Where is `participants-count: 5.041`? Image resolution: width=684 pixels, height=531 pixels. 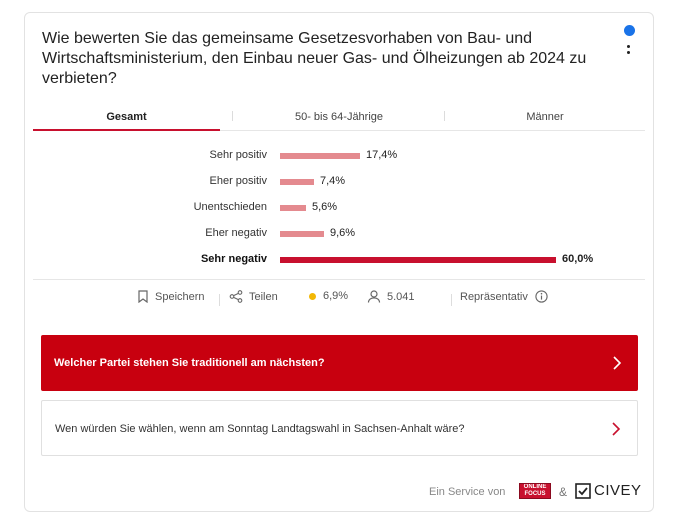 participants-count: 5.041 is located at coordinates (401, 296).